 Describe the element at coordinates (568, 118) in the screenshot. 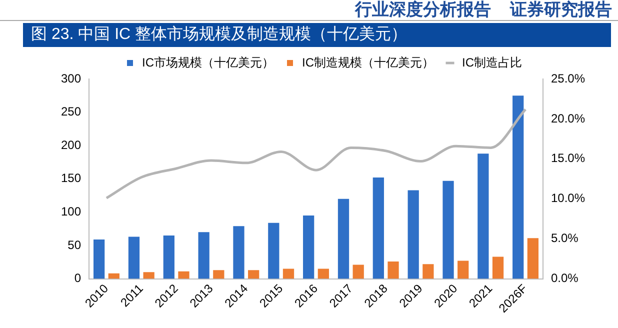

I see `y2-tick-label: 20.0%` at that location.